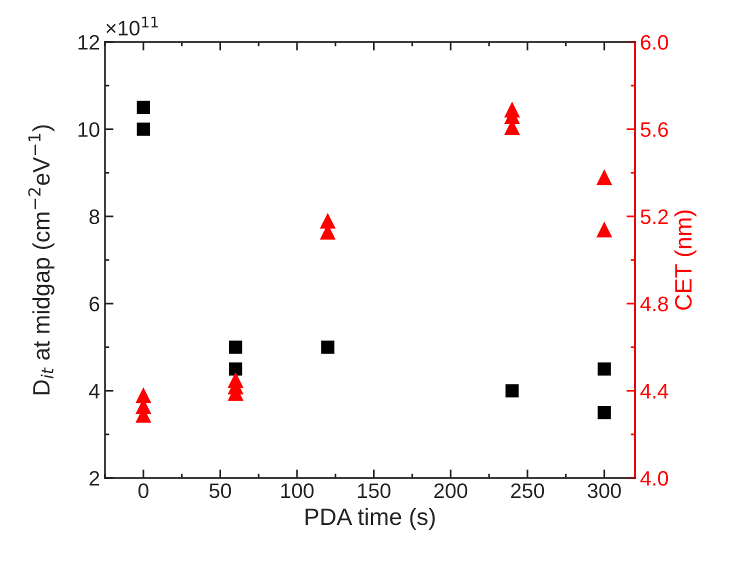 The width and height of the screenshot is (731, 561). Describe the element at coordinates (94, 216) in the screenshot. I see `y-tick-label: 8` at that location.